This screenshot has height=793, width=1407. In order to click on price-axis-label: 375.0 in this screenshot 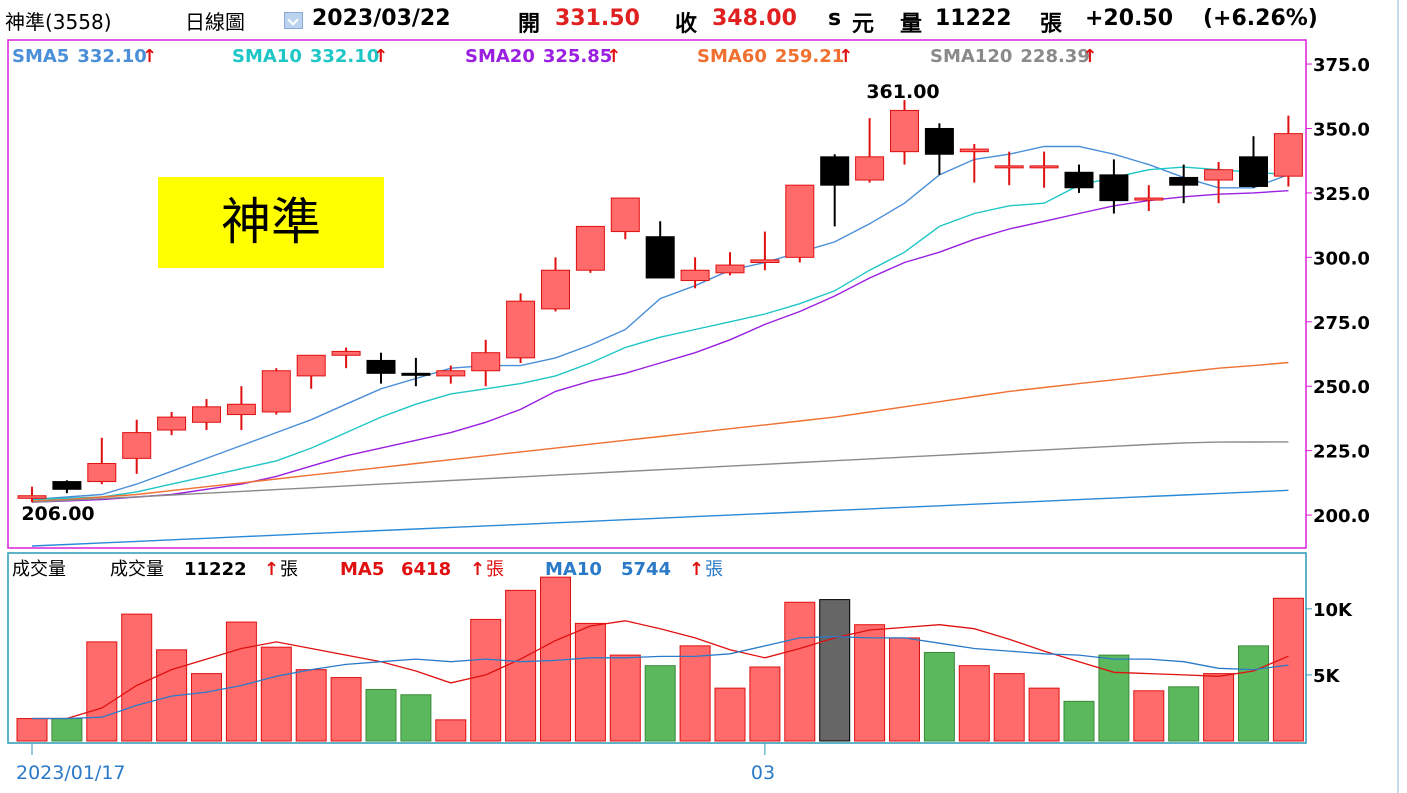, I will do `click(1341, 65)`.